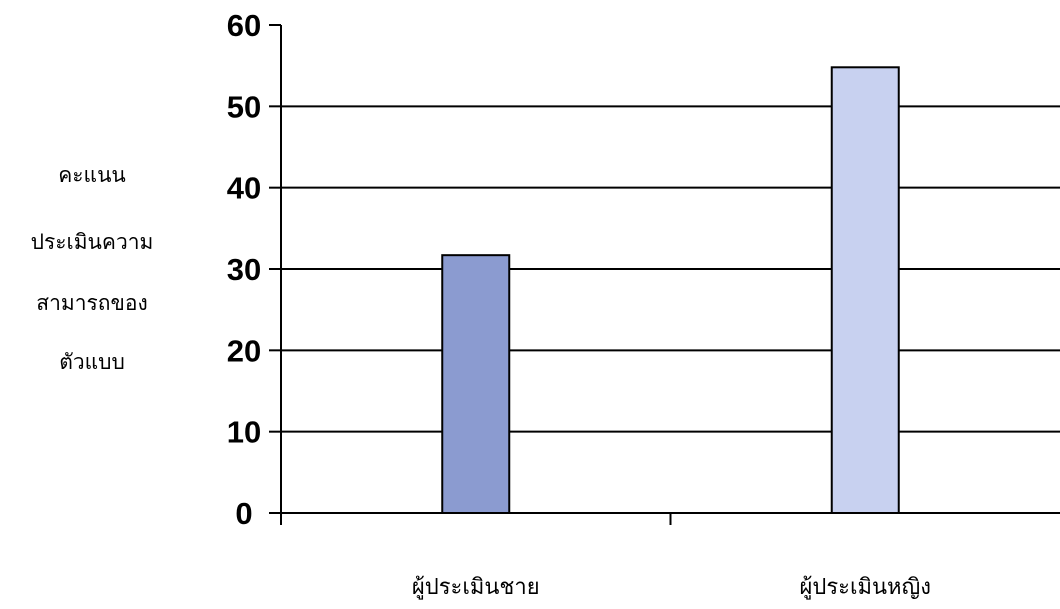  What do you see at coordinates (671, 587) in the screenshot?
I see `x-category-labels: ผู้ประเมินชาย ผู้ประเมินหญิง` at bounding box center [671, 587].